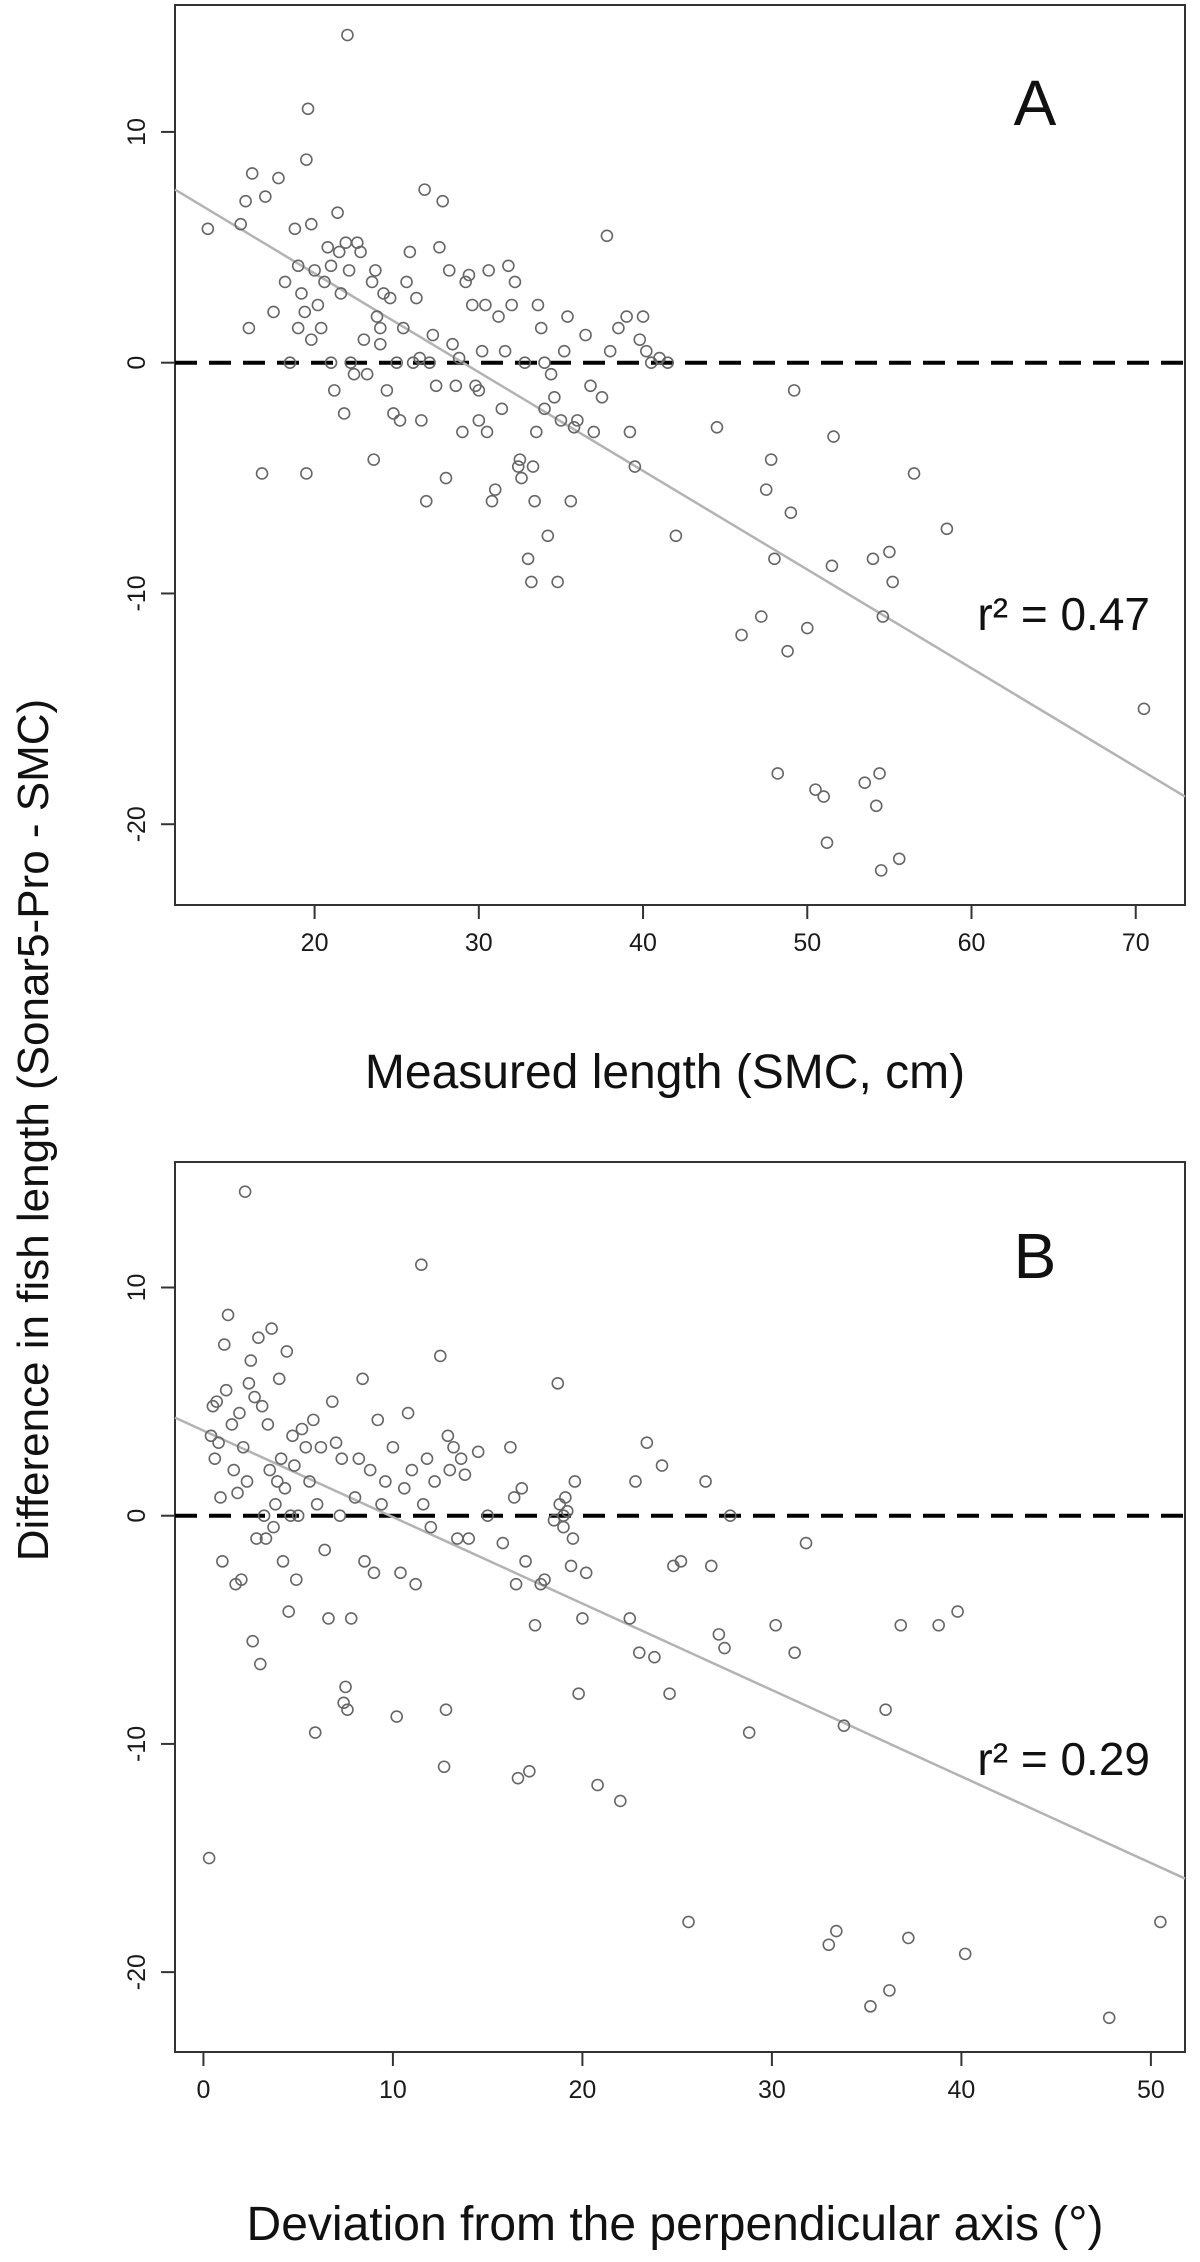 Image resolution: width=1200 pixels, height=2262 pixels. Describe the element at coordinates (137, 132) in the screenshot. I see `panel-a-y-tick-label: 10` at that location.